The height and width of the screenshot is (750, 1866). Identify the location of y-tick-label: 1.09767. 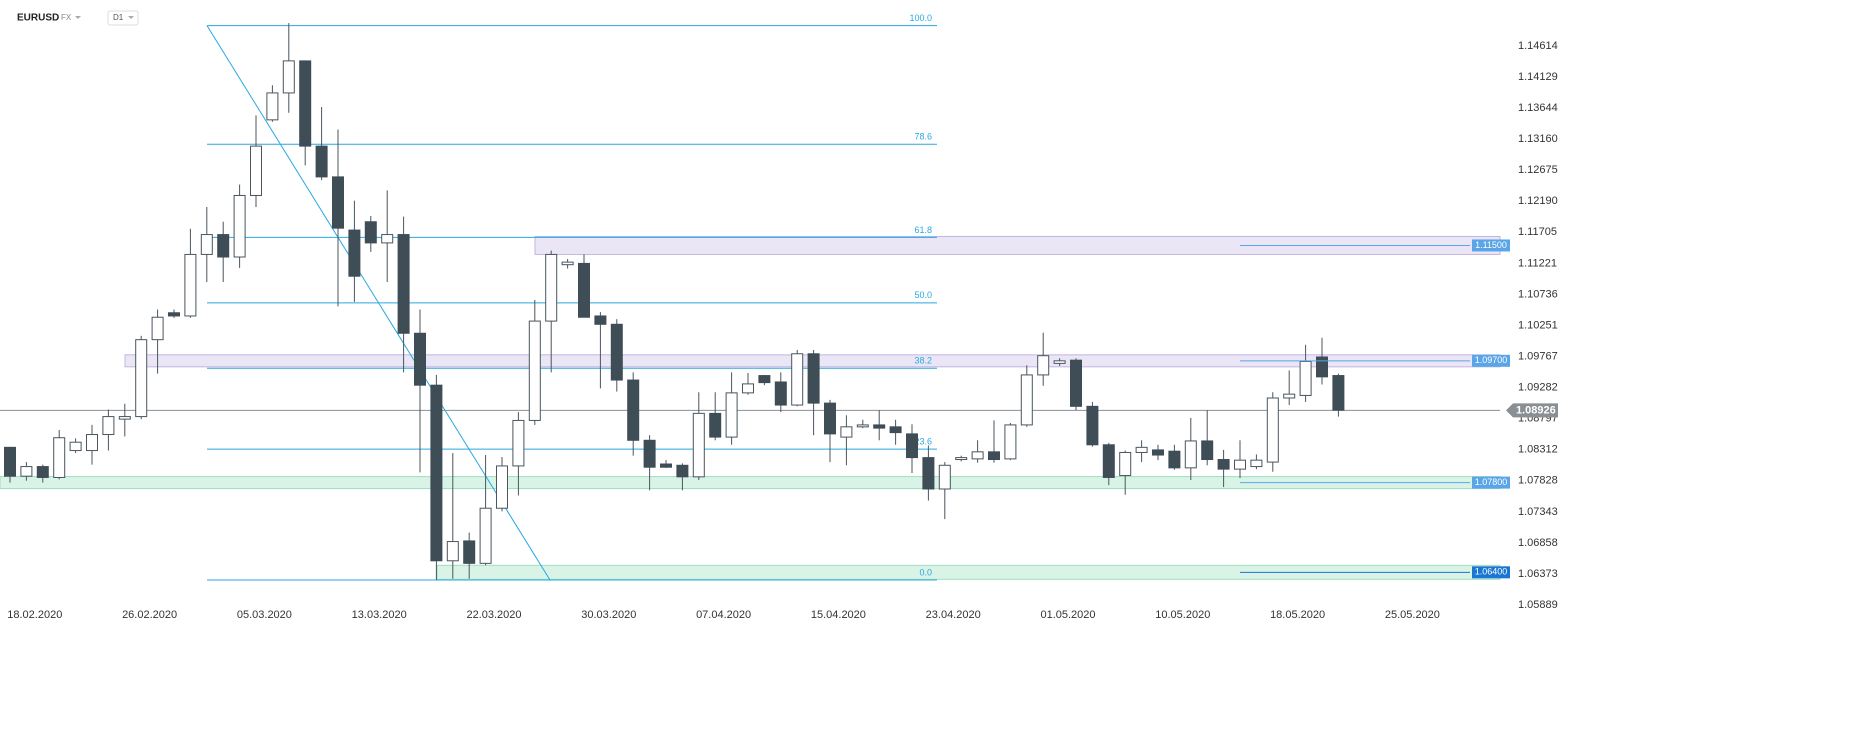
(1538, 356).